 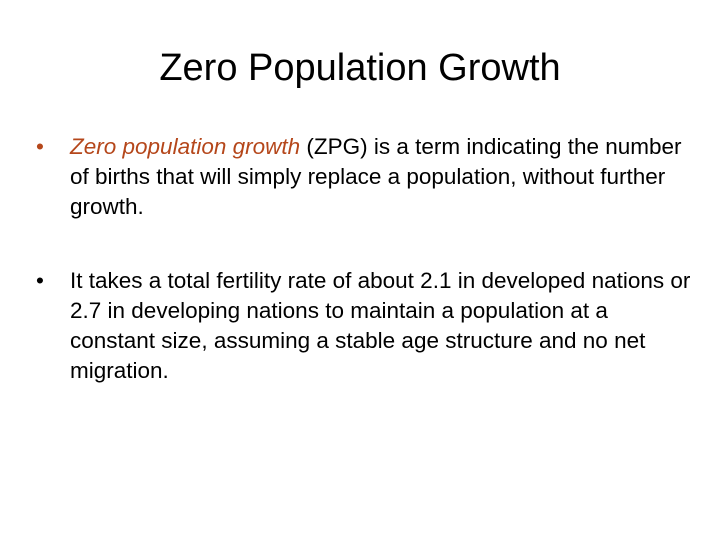 What do you see at coordinates (360, 68) in the screenshot?
I see `slide-title: Zero Population Growth` at bounding box center [360, 68].